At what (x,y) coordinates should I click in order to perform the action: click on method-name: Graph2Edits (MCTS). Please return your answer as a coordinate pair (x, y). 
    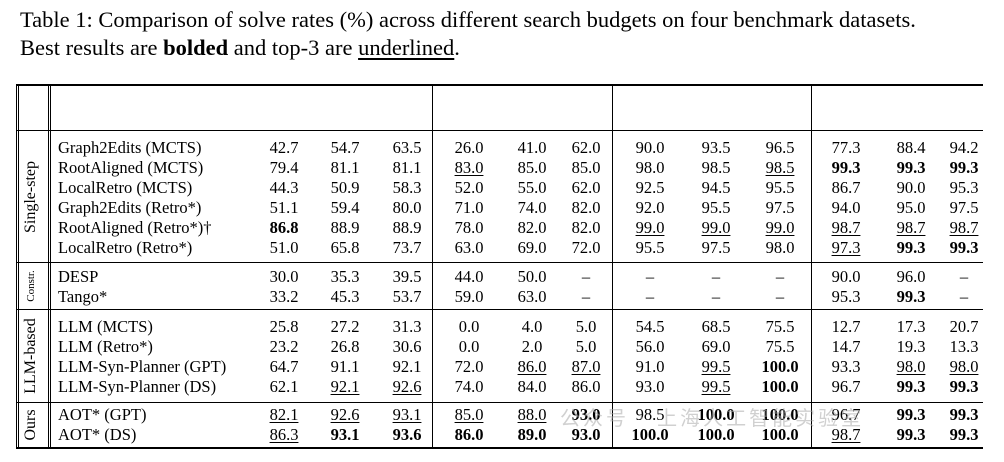
    Looking at the image, I should click on (130, 147).